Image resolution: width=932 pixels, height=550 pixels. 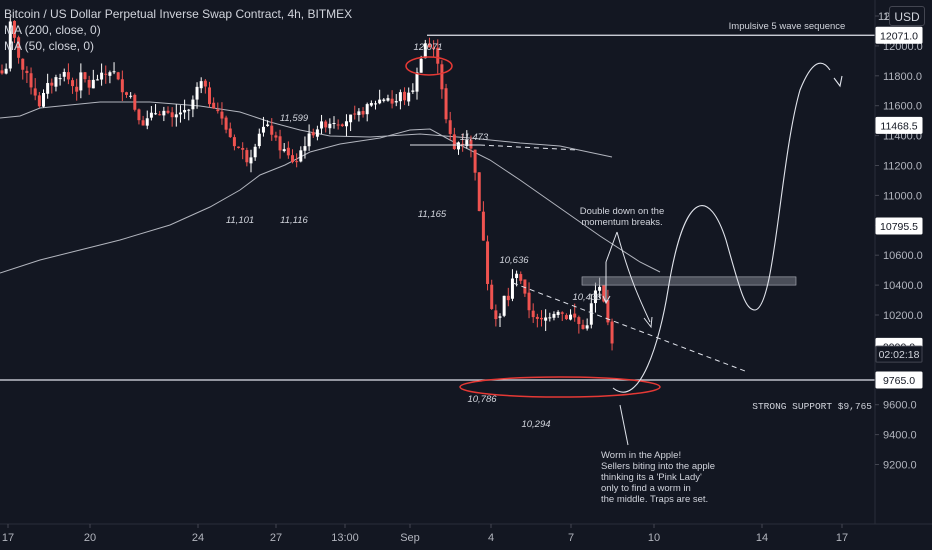 I want to click on price-tag-label: 9765.0, so click(x=899, y=381).